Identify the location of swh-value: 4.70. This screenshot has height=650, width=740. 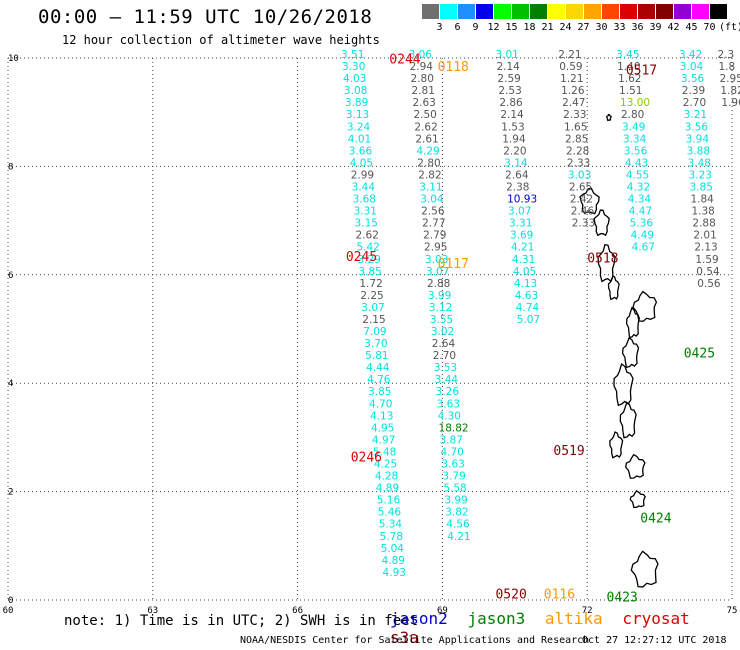
(451, 452).